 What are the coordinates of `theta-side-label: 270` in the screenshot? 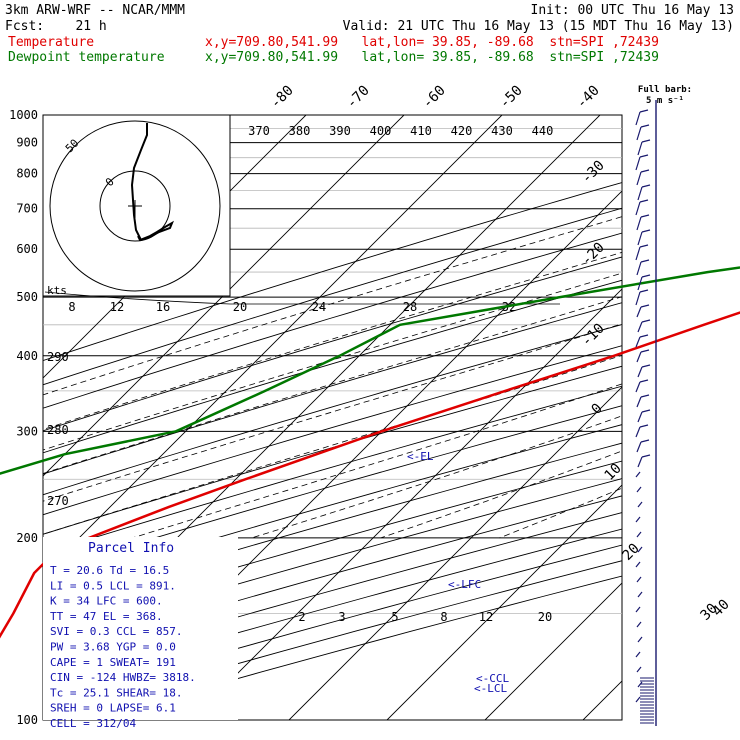 It's located at (58, 501).